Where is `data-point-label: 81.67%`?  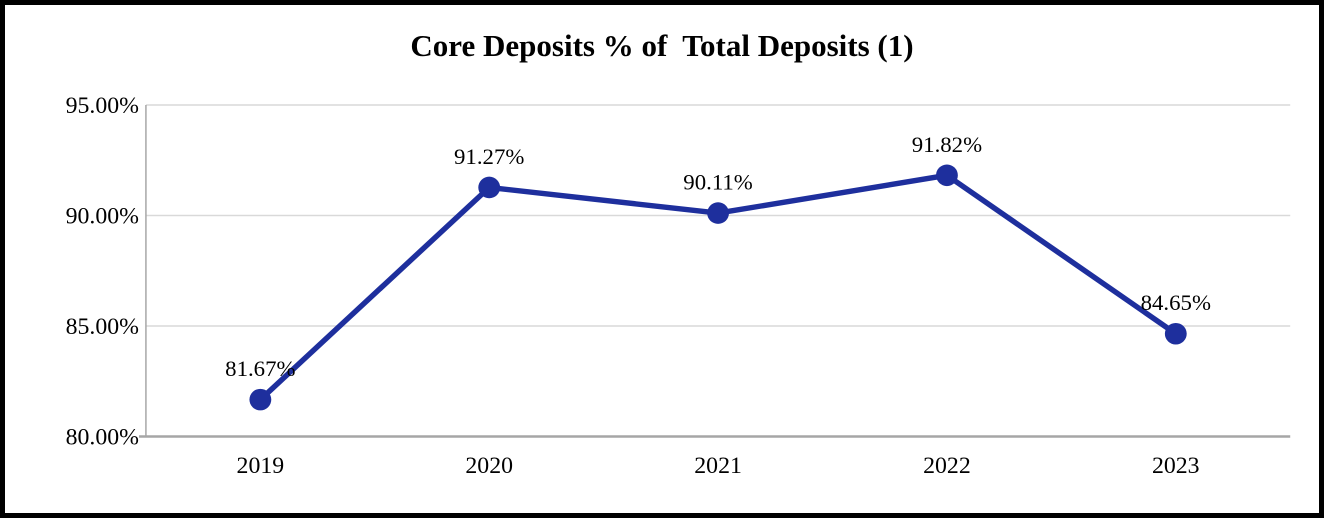 data-point-label: 81.67% is located at coordinates (260, 368).